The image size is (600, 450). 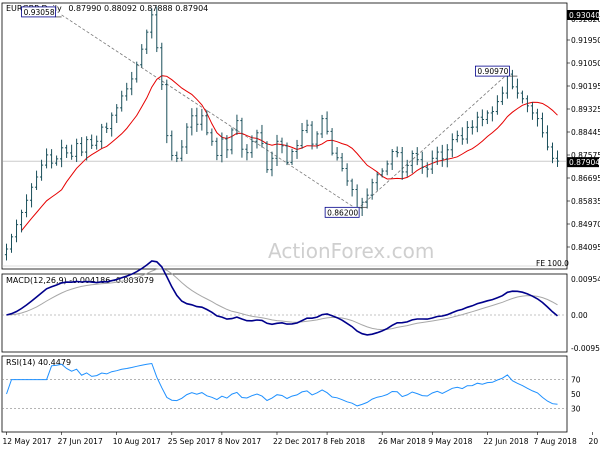 I want to click on y-tick-label: 0.85835, so click(x=585, y=201).